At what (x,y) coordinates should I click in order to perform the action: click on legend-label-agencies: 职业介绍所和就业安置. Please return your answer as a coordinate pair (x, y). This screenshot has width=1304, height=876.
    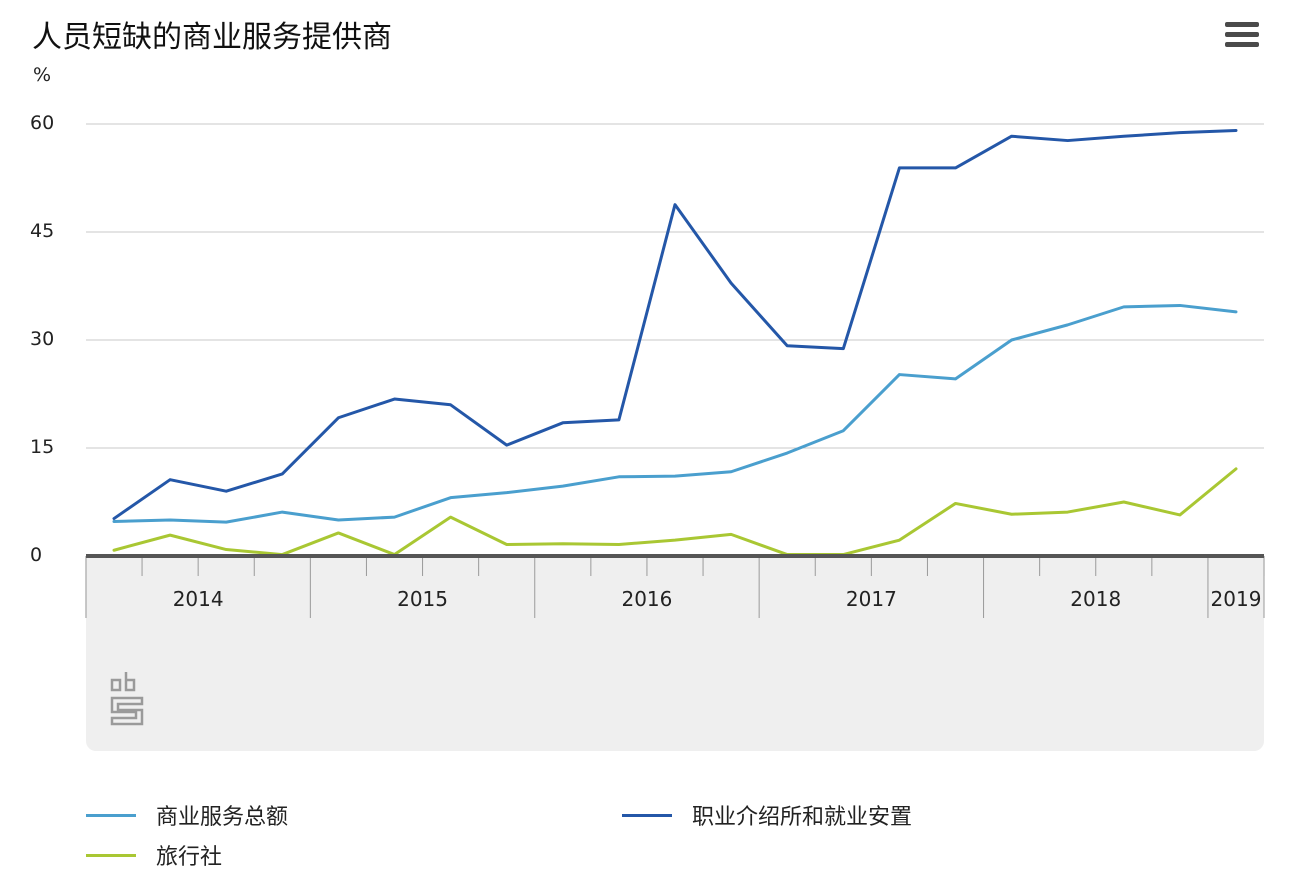
    Looking at the image, I should click on (802, 817).